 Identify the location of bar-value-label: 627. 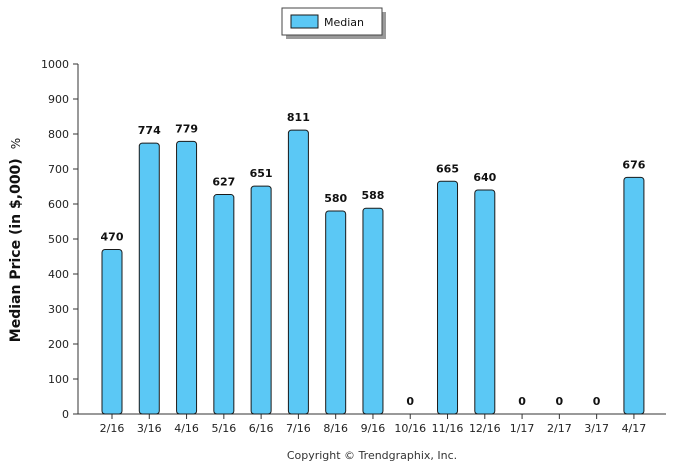
(223, 182).